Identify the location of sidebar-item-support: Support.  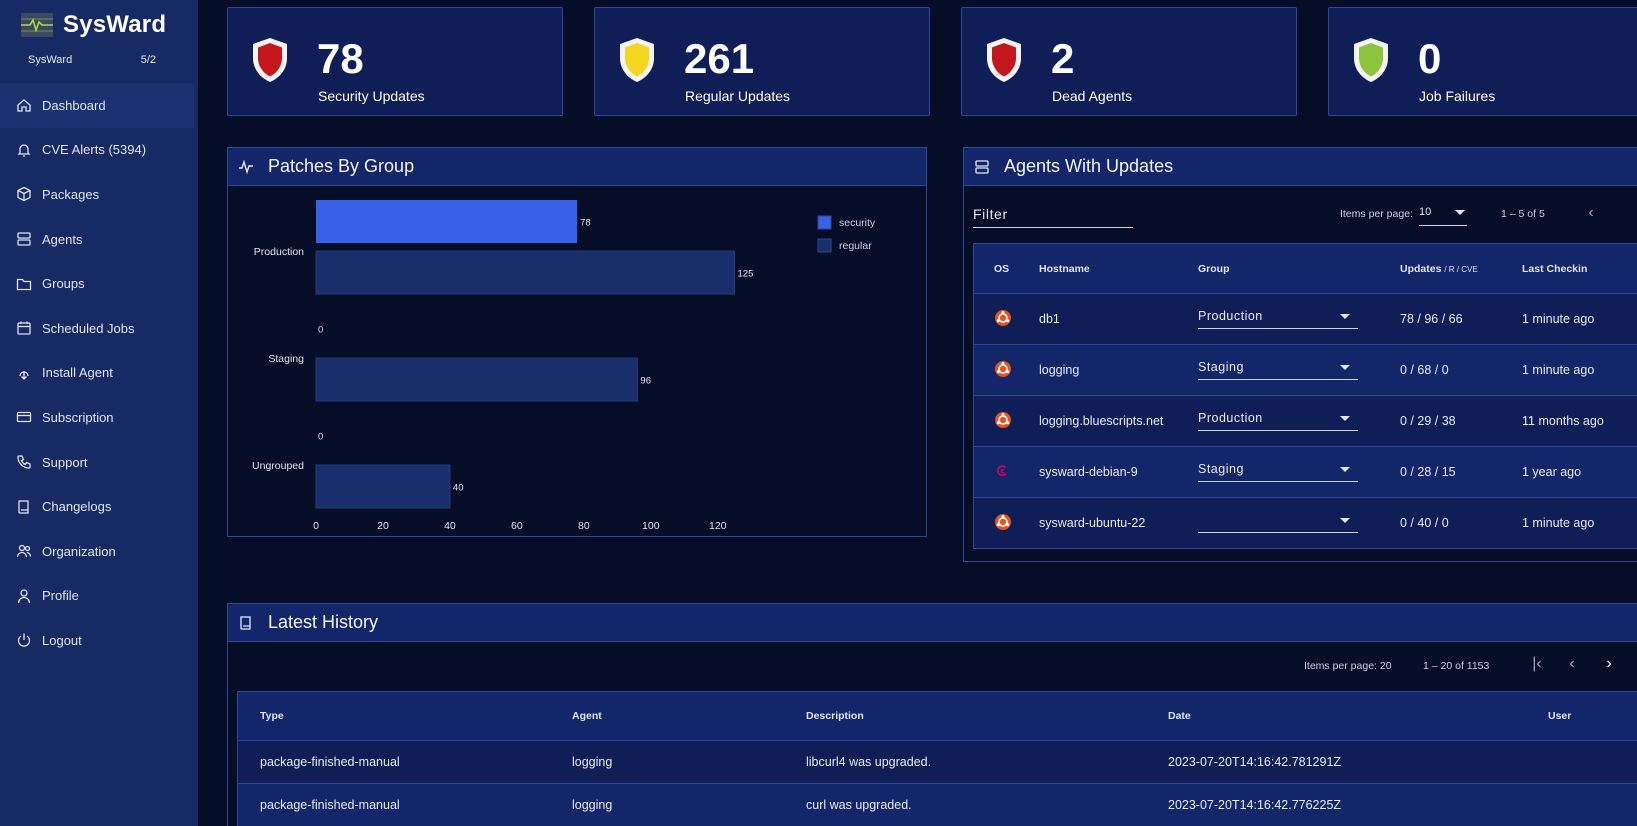
(99, 462).